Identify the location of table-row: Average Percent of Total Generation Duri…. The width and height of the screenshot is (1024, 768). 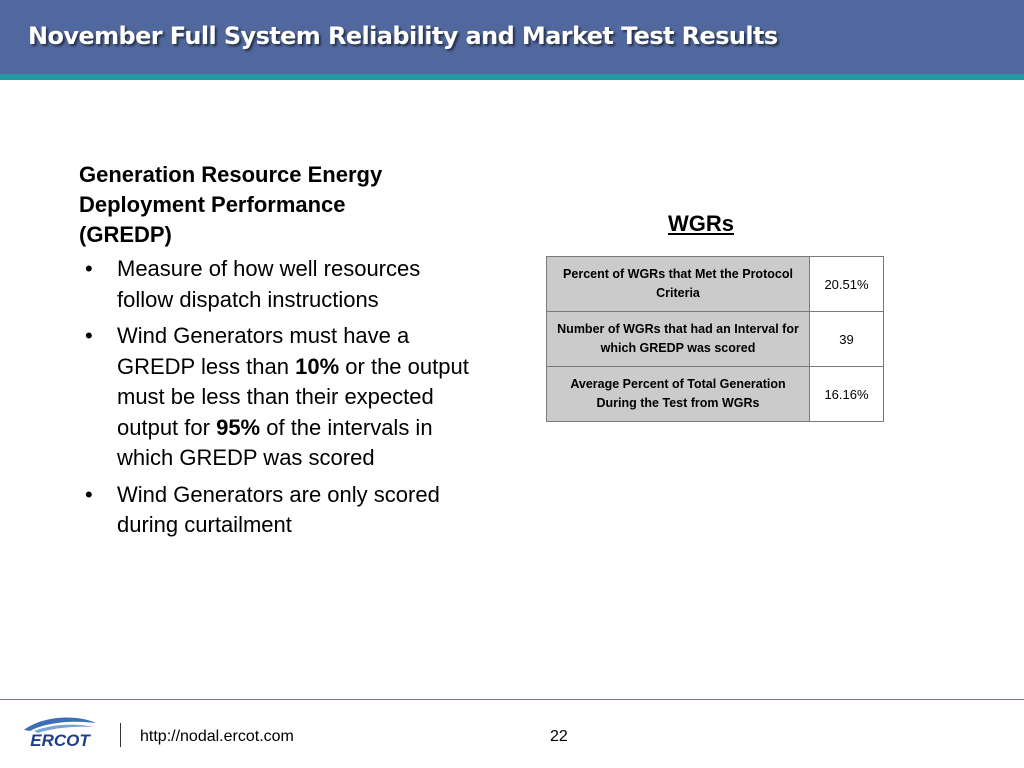
(715, 394).